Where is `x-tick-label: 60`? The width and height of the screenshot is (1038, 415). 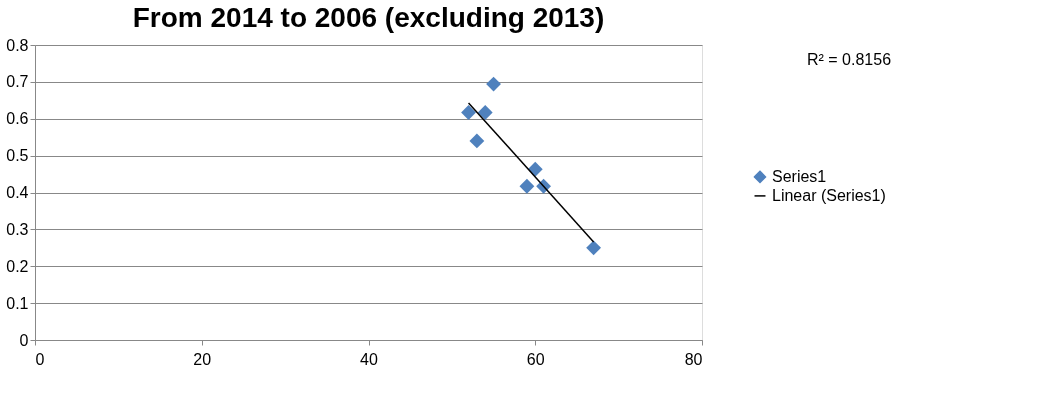
x-tick-label: 60 is located at coordinates (535, 359).